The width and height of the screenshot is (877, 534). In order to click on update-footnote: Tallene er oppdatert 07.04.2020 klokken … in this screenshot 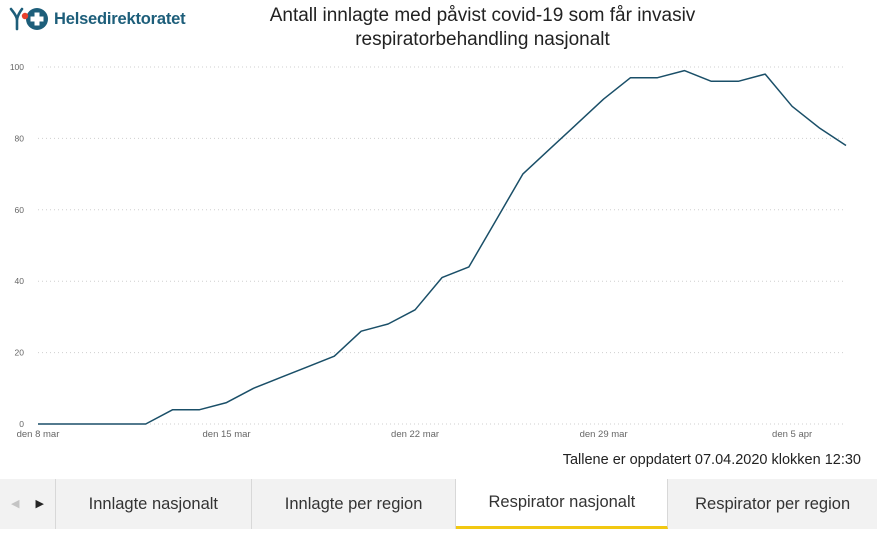, I will do `click(711, 460)`.